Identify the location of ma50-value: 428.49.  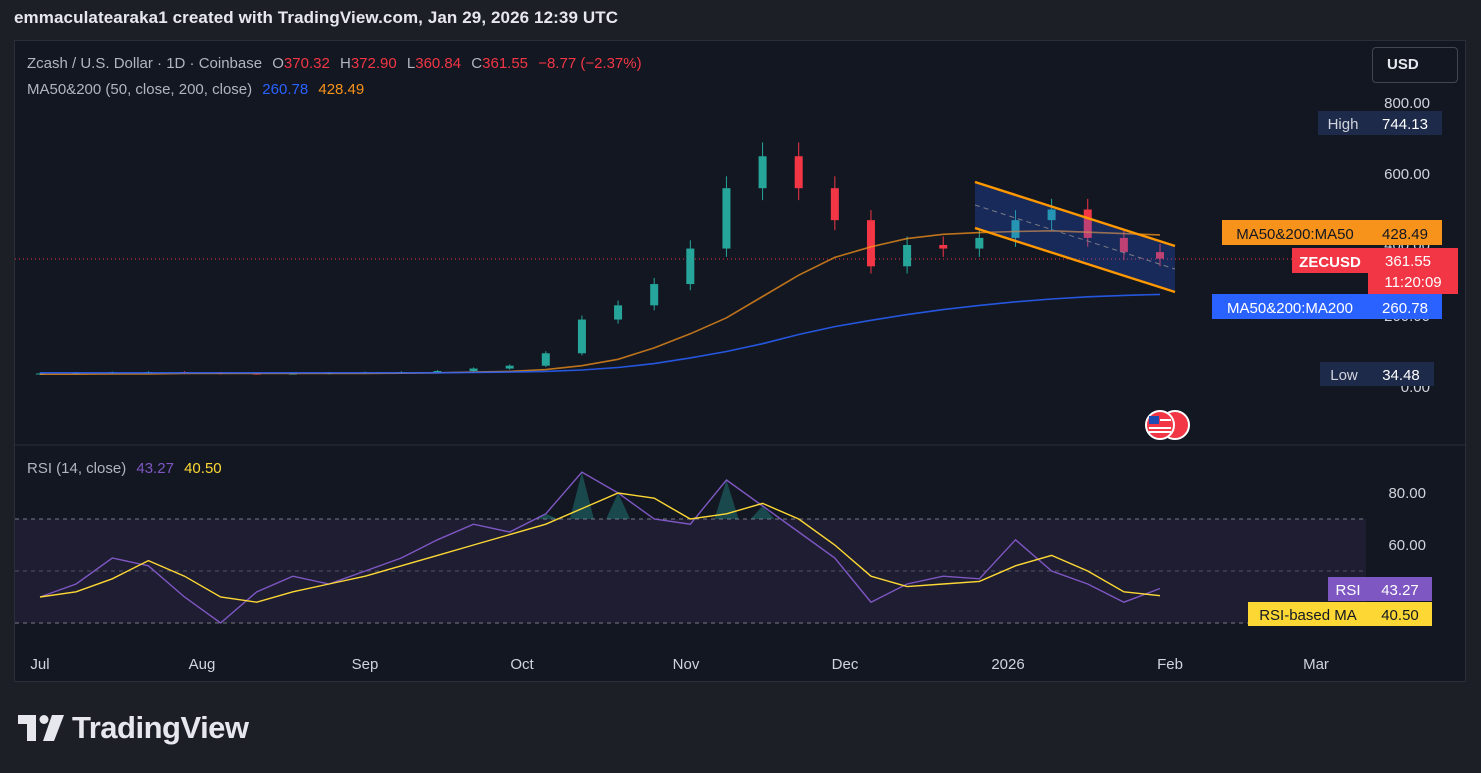
(1405, 234).